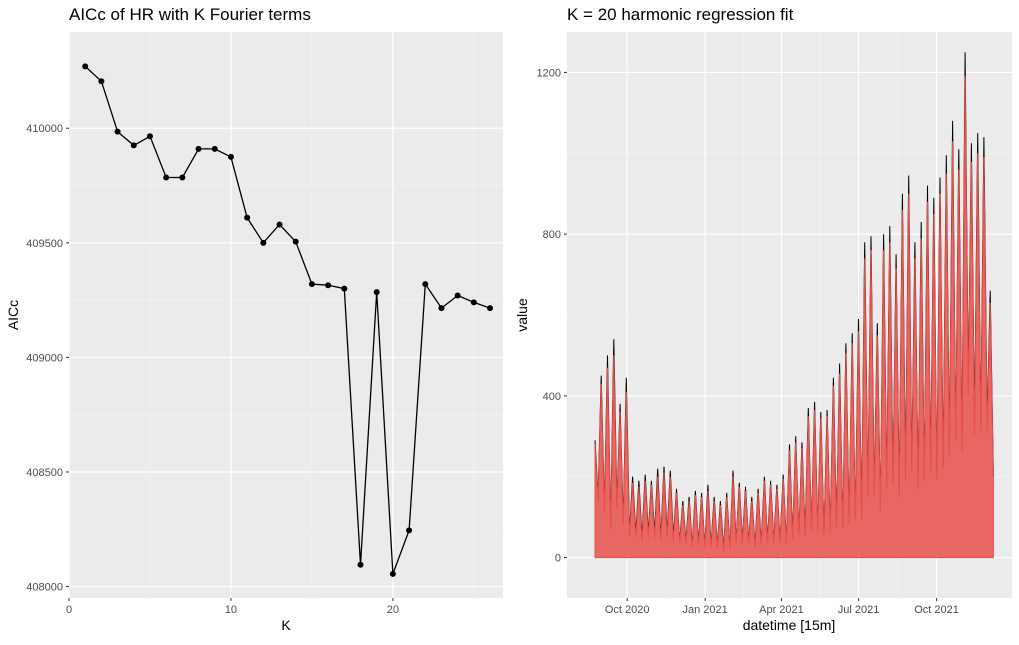  Describe the element at coordinates (558, 559) in the screenshot. I see `y-tick-label: 0` at that location.